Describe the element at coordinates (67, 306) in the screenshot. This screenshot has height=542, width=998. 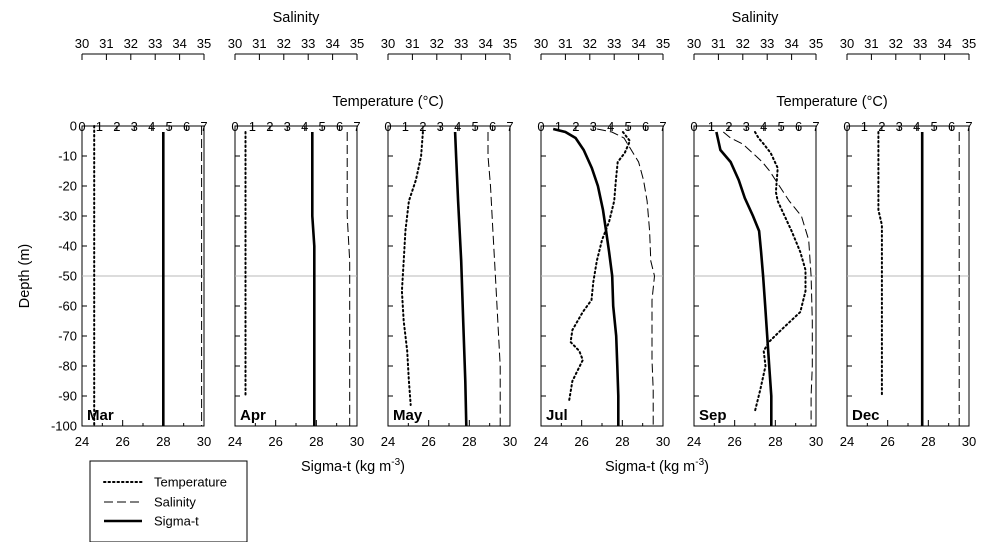
I see `depth-tick-label: -60` at that location.